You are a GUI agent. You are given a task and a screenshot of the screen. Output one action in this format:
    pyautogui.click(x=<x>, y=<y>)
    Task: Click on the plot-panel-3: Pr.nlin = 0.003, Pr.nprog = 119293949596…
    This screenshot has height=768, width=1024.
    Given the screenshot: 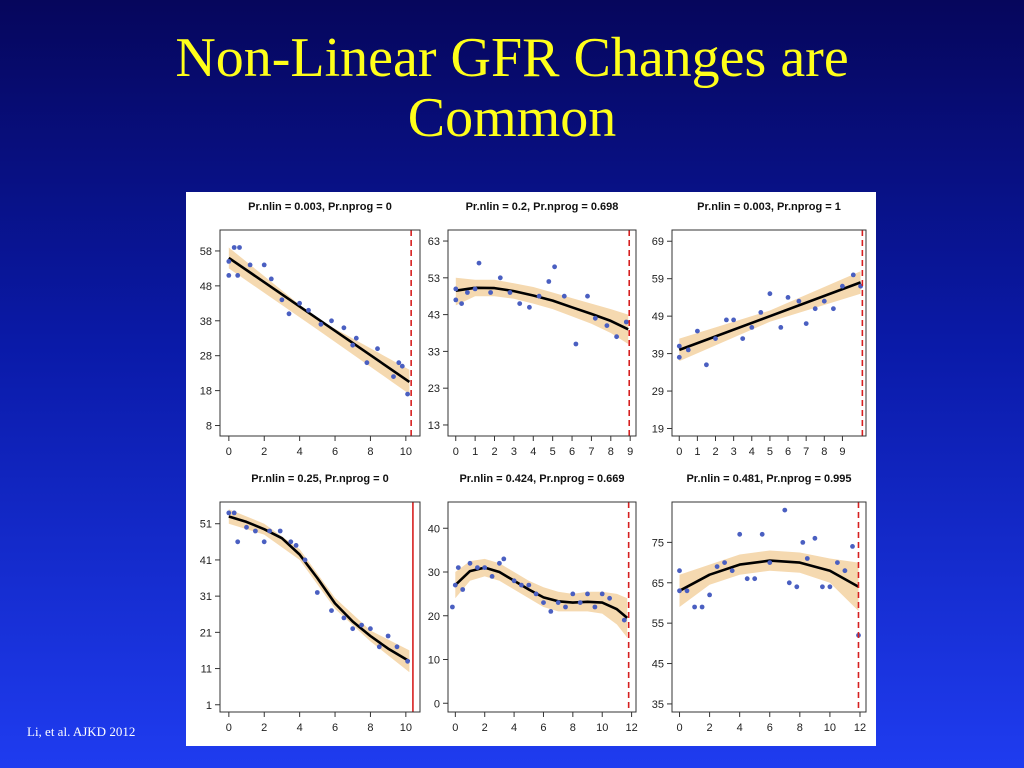 What is the action you would take?
    pyautogui.click(x=759, y=329)
    